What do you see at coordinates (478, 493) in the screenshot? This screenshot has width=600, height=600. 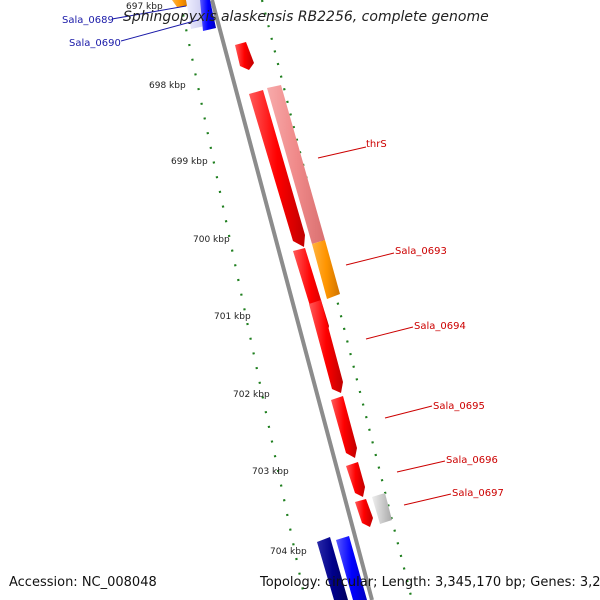 I see `gene-label-sala-0697: Sala_0697` at bounding box center [478, 493].